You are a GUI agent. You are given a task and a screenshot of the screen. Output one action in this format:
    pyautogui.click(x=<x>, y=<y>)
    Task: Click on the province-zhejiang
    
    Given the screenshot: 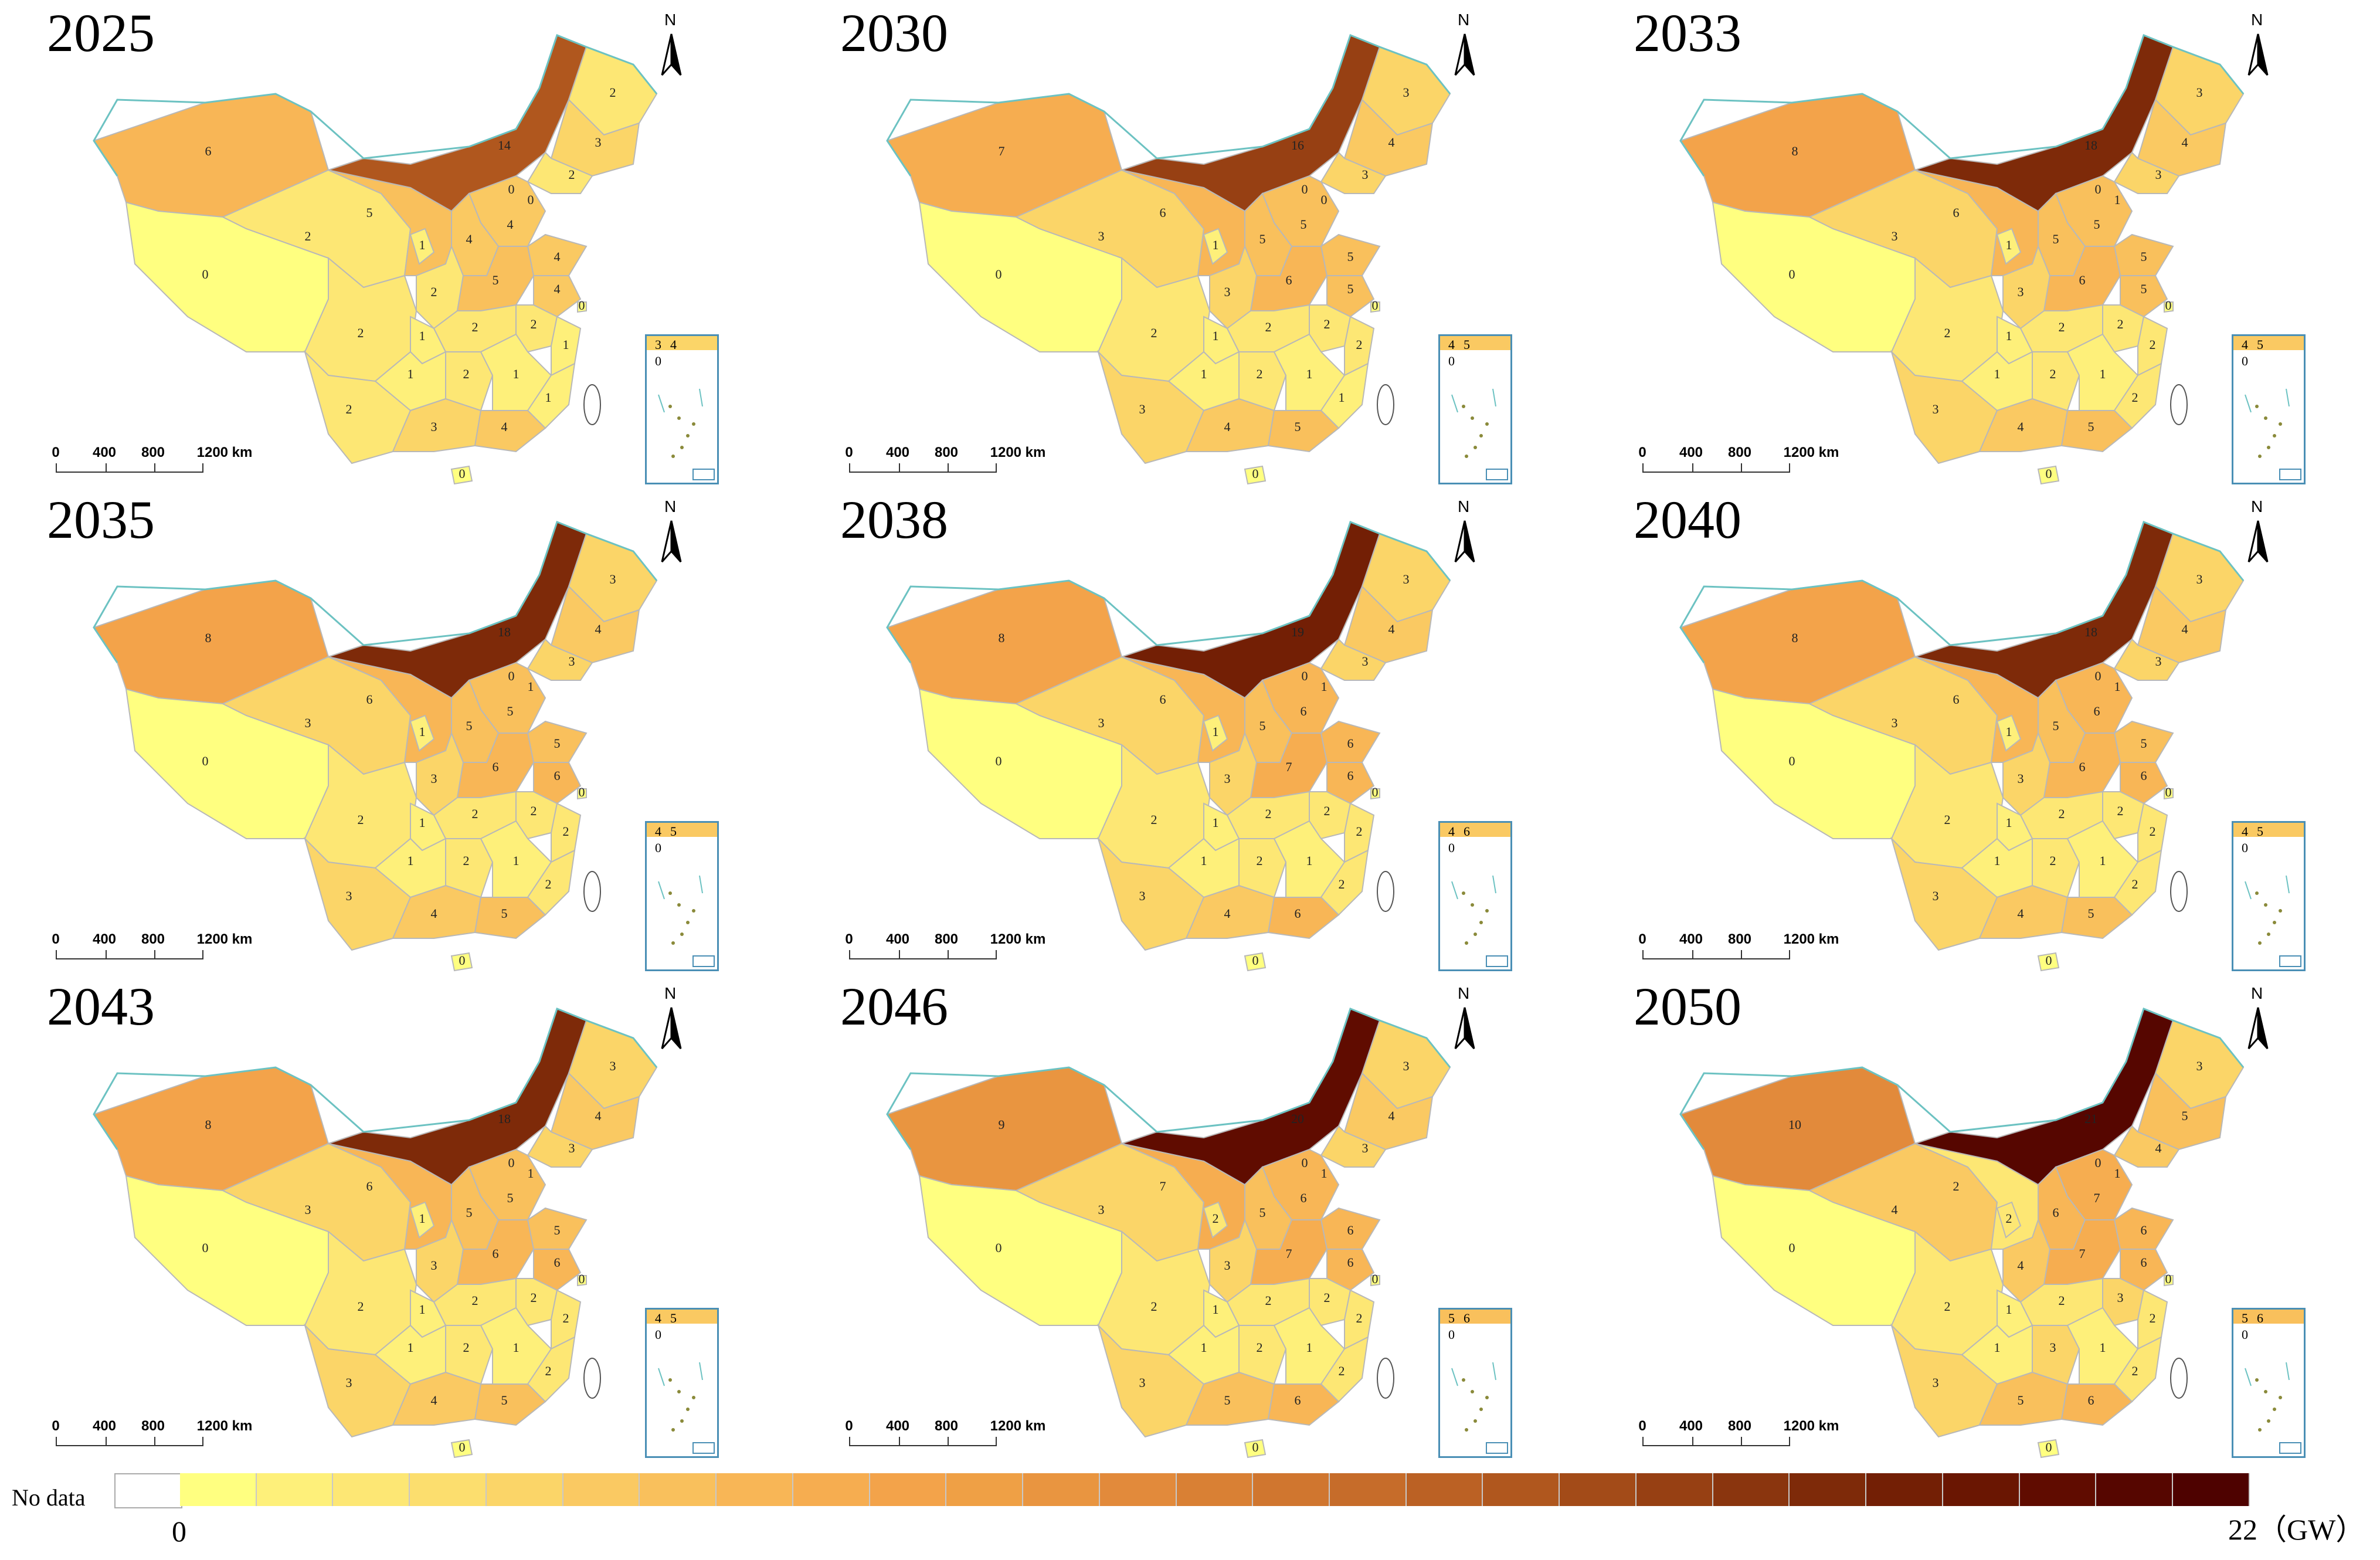 What is the action you would take?
    pyautogui.click(x=1359, y=1319)
    